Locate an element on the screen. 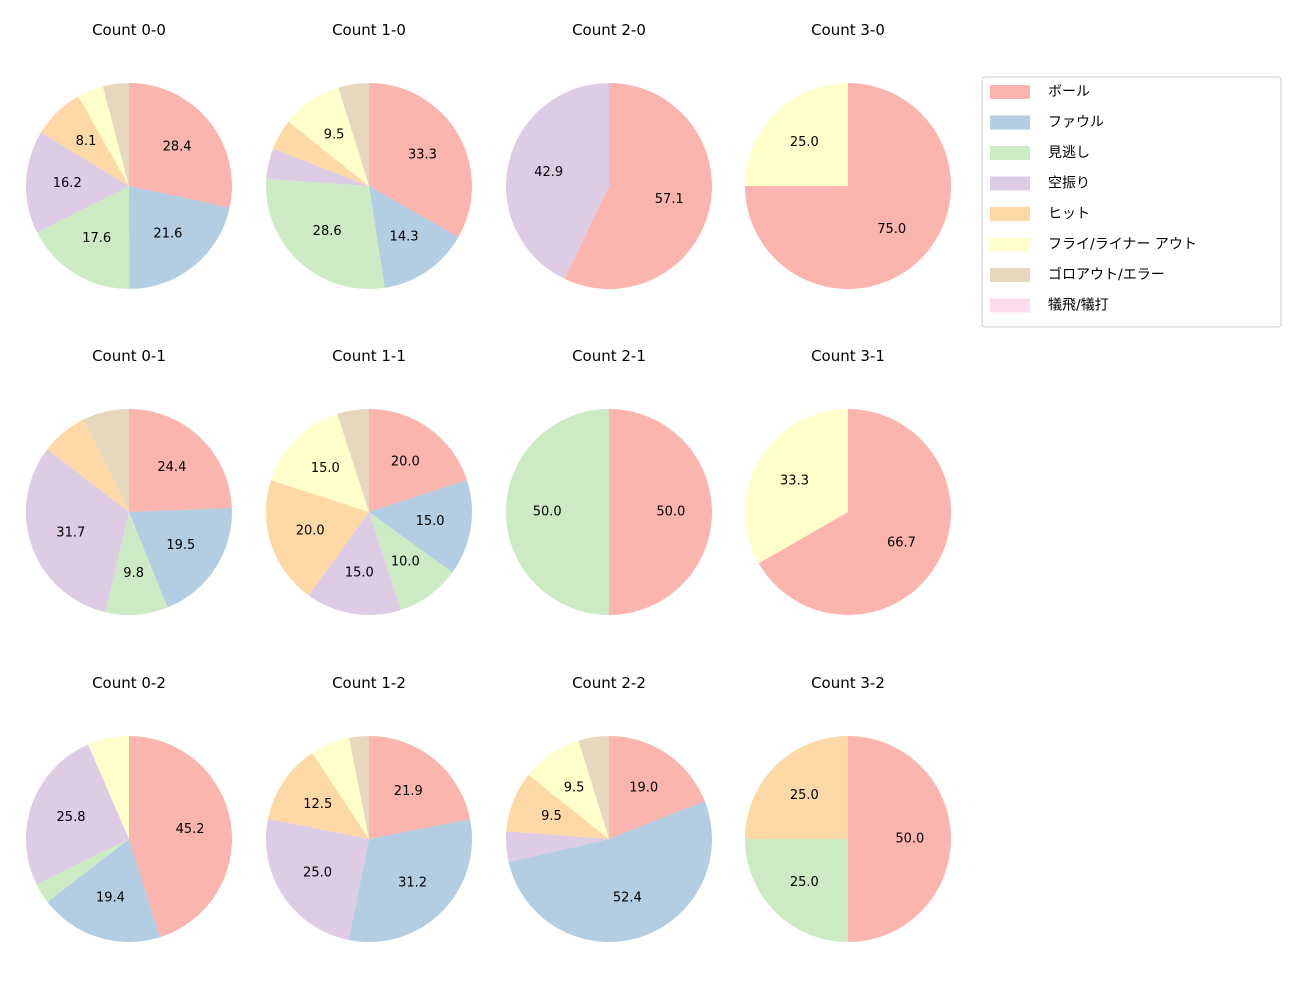 The image size is (1300, 1000). pie-count-0-2: Count 0-2 45.2 19.4 25.8 is located at coordinates (129, 808).